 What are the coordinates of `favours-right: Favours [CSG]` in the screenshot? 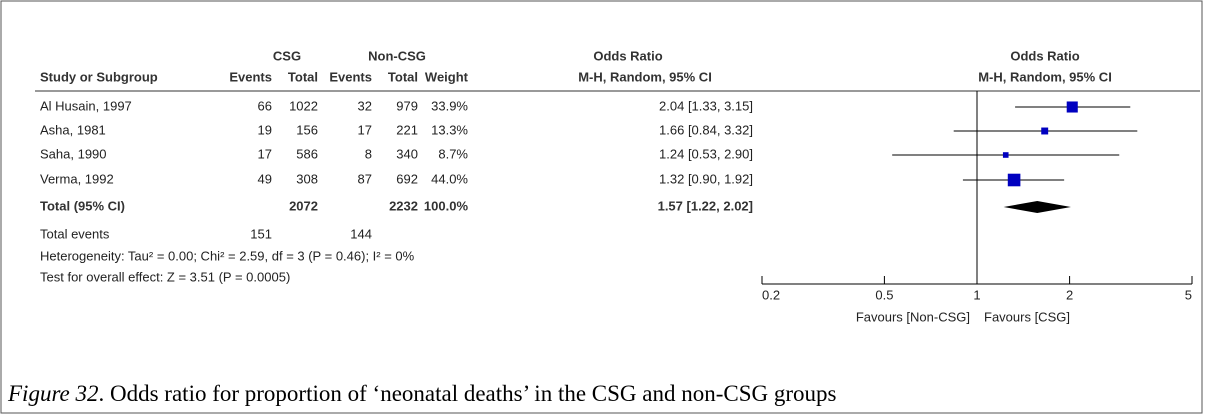 It's located at (1027, 316).